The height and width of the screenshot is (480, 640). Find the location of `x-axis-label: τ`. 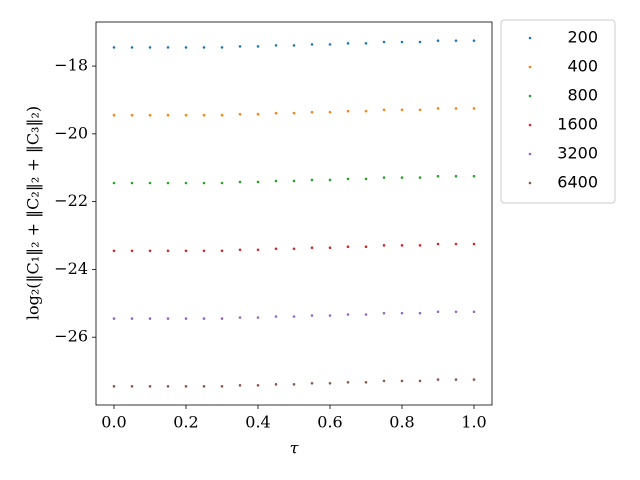

x-axis-label: τ is located at coordinates (295, 448).